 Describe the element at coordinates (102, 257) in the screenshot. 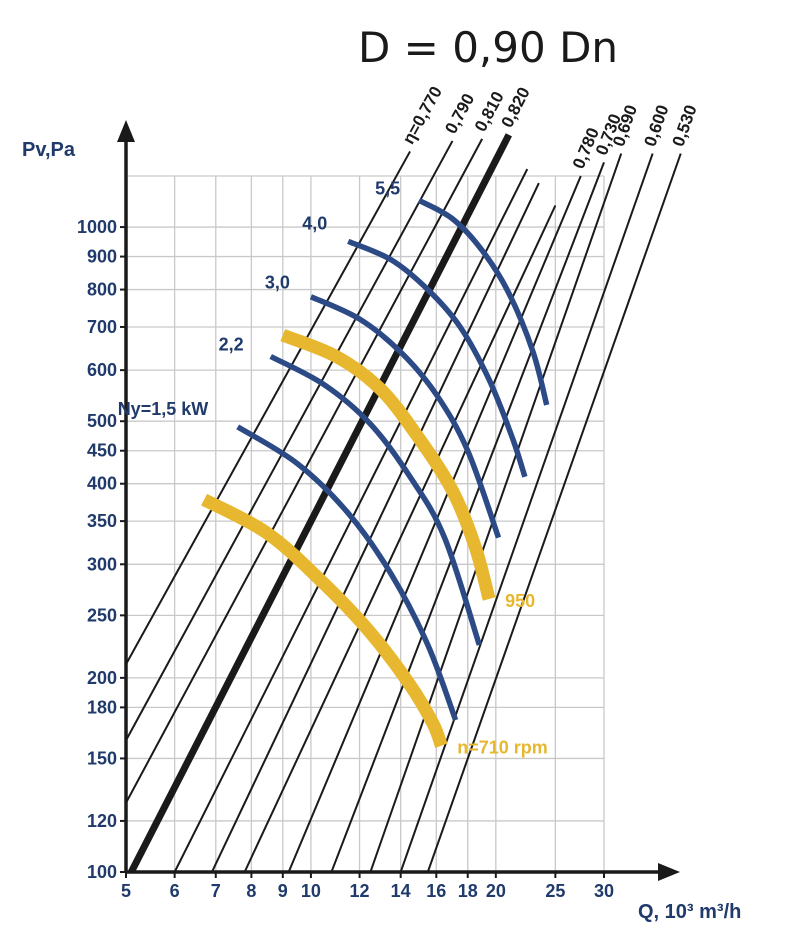

I see `y-tick-label: 900` at that location.